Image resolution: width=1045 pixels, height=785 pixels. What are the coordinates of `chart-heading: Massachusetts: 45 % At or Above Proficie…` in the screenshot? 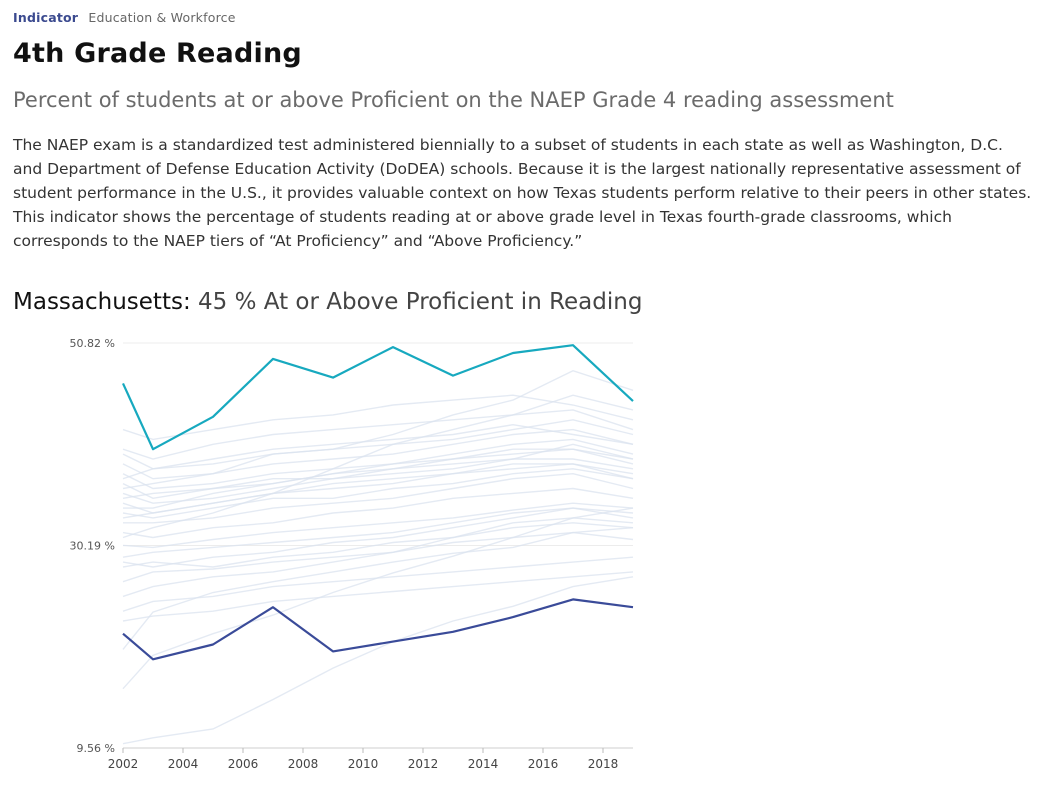 It's located at (327, 302).